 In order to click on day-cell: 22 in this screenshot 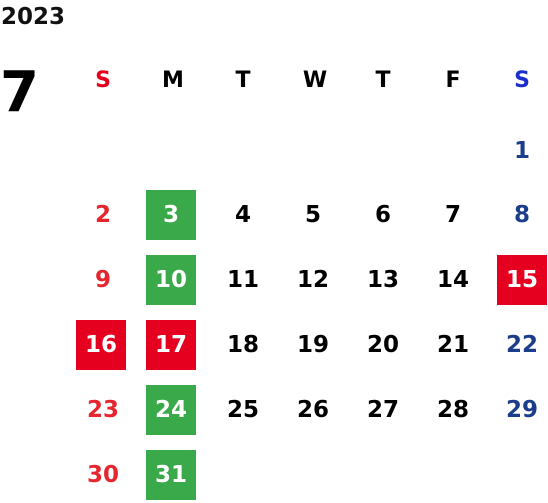, I will do `click(521, 345)`.